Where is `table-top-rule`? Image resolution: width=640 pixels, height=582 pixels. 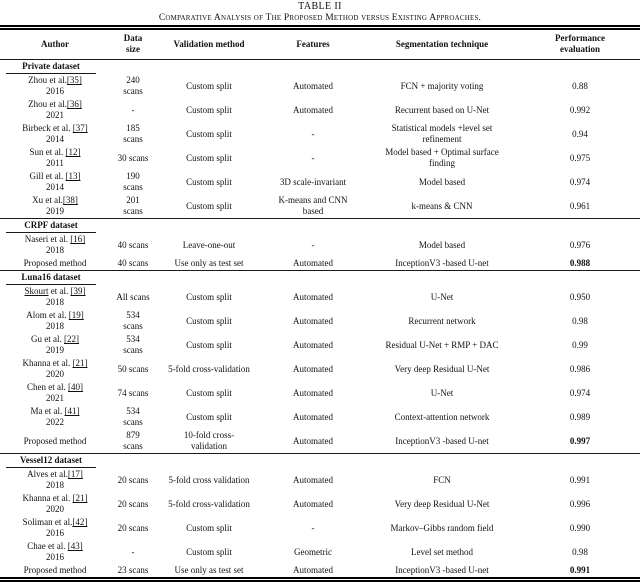 table-top-rule is located at coordinates (320, 27).